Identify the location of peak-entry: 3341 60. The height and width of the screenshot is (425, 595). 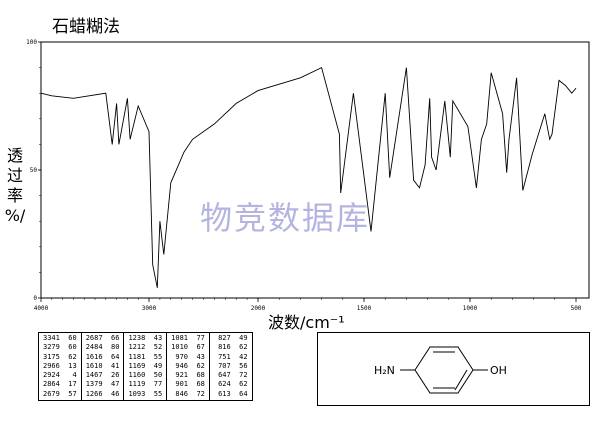
(60, 338).